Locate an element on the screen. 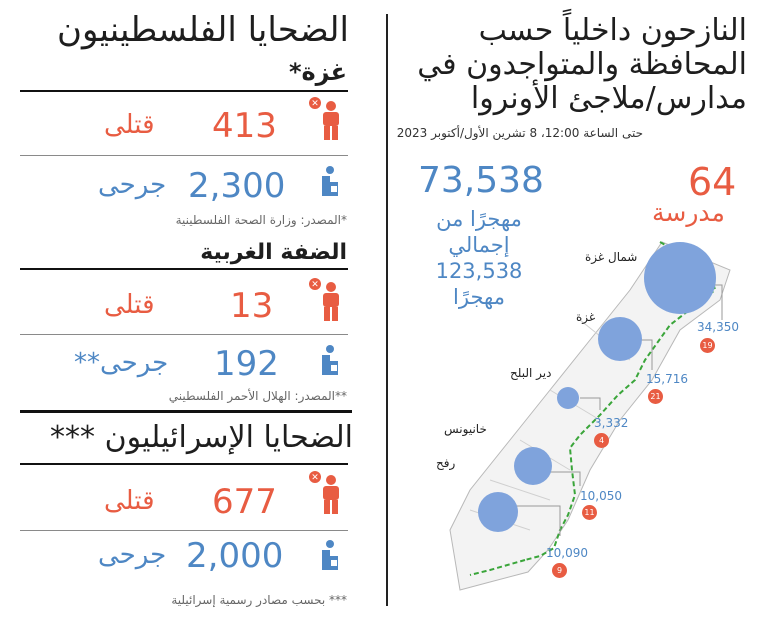 This screenshot has width=767, height=630. displaced-caption-line-2: إجمالي is located at coordinates (479, 245).